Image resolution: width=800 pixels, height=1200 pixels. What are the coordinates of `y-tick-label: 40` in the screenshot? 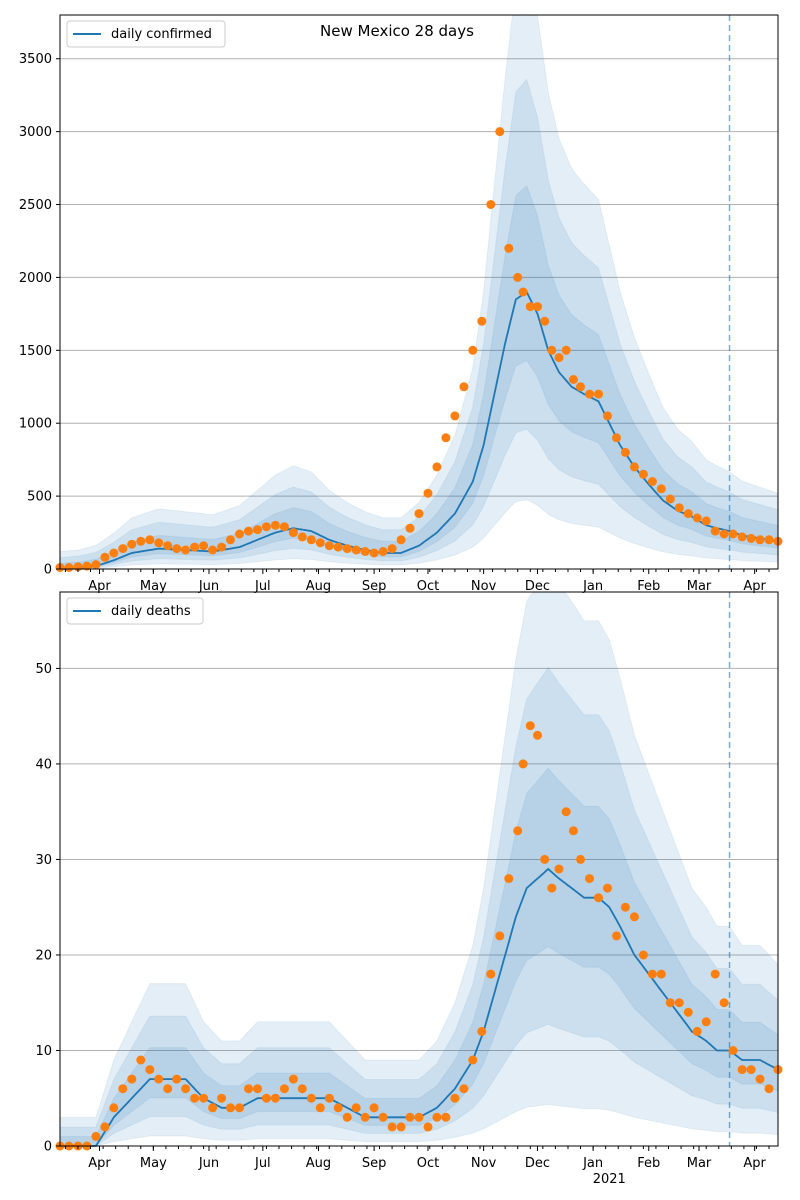 It's located at (43, 764).